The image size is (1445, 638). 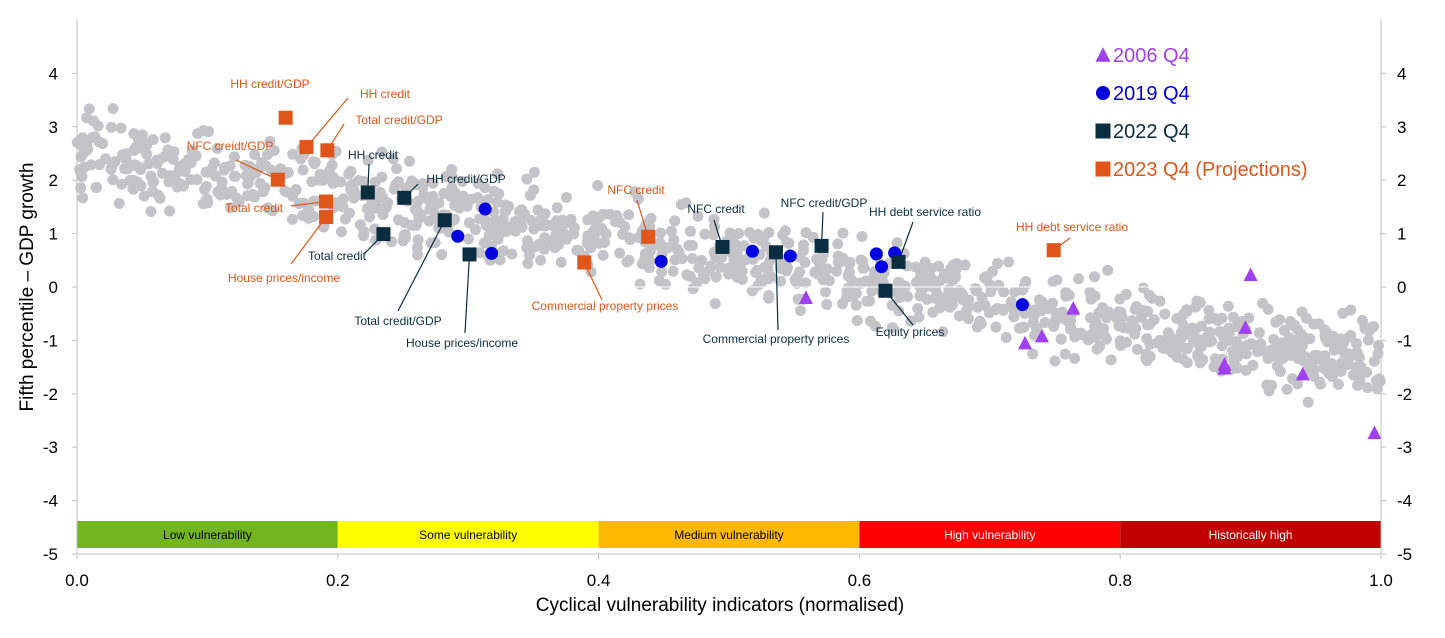 What do you see at coordinates (230, 146) in the screenshot?
I see `annotation-label: NFC creidt/GDP` at bounding box center [230, 146].